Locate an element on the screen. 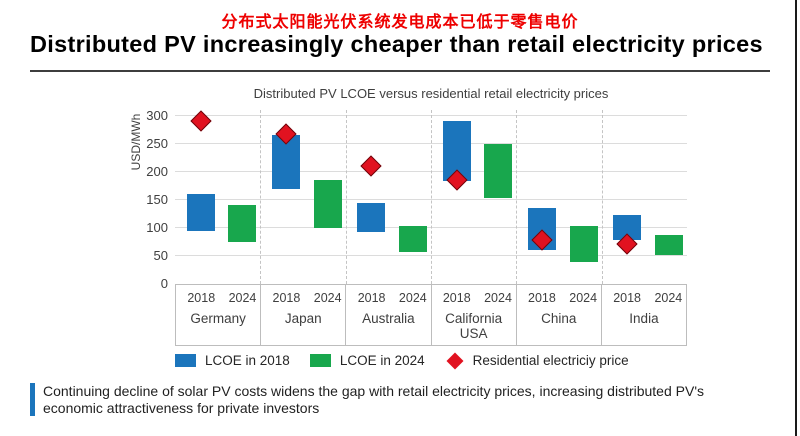  y-tick-label: 250 is located at coordinates (157, 143).